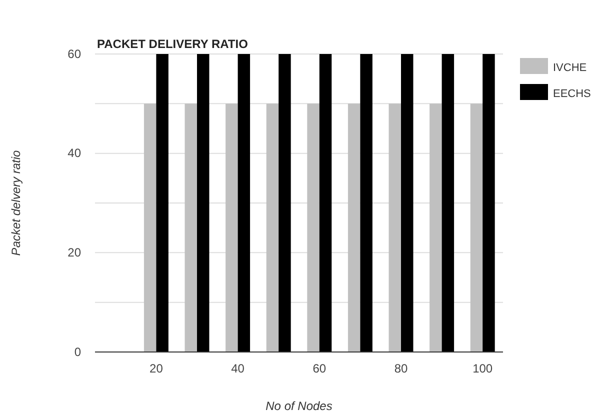 The height and width of the screenshot is (418, 603). What do you see at coordinates (401, 369) in the screenshot?
I see `x-tick-label: 80` at bounding box center [401, 369].